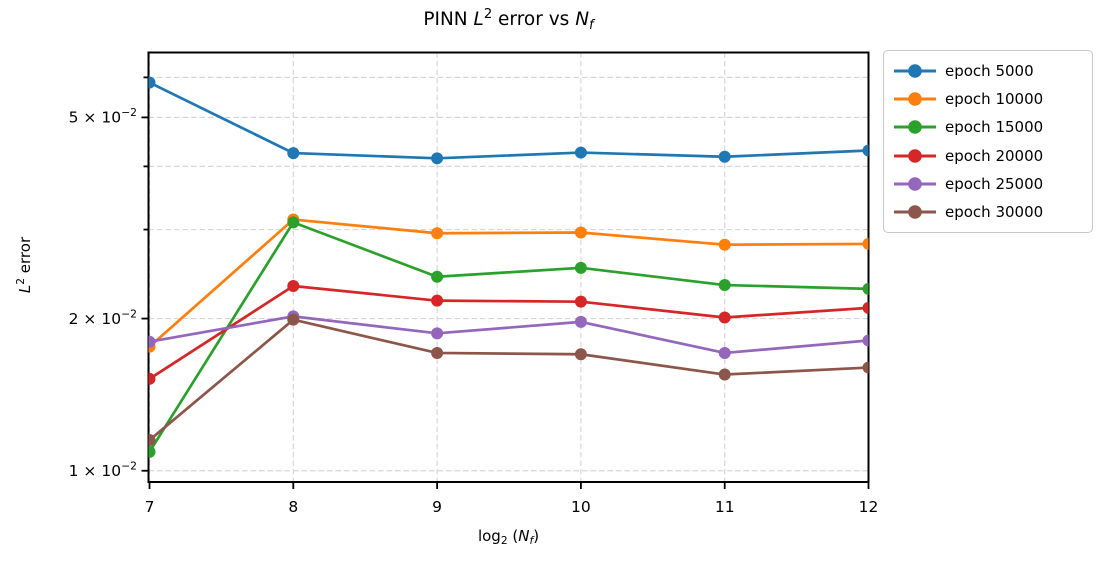  What do you see at coordinates (448, 19) in the screenshot?
I see `text-fragment: PINN` at bounding box center [448, 19].